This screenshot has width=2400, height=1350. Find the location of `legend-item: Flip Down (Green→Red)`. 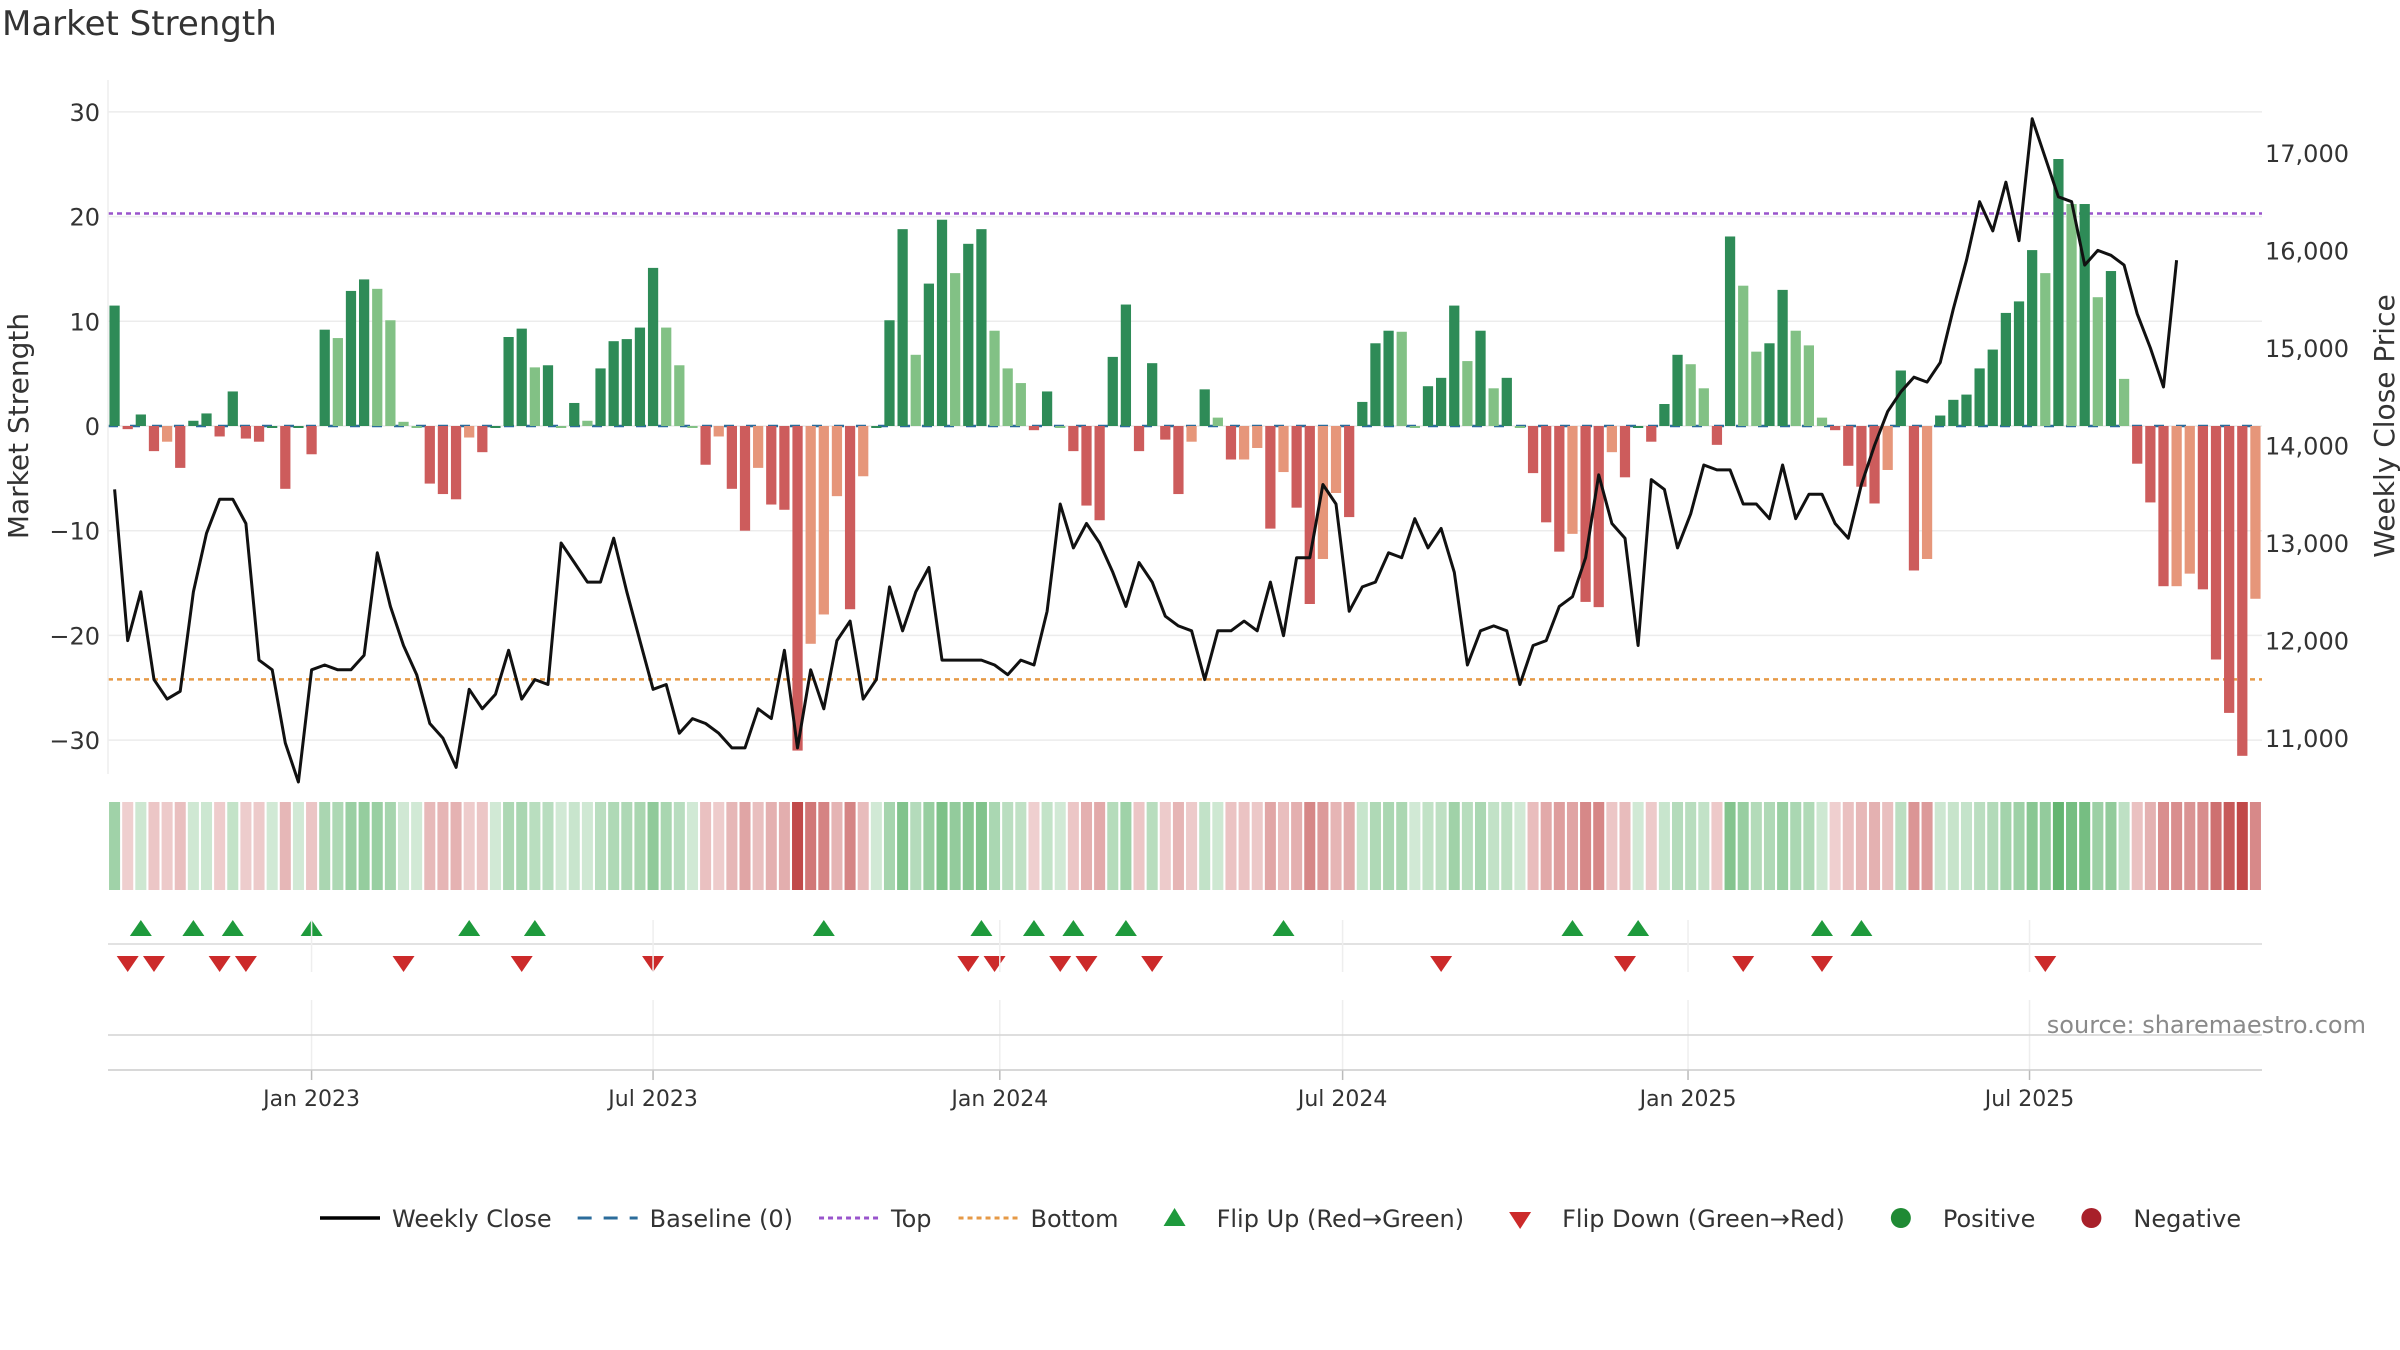

legend-item: Flip Down (Green→Red) is located at coordinates (1677, 1219).